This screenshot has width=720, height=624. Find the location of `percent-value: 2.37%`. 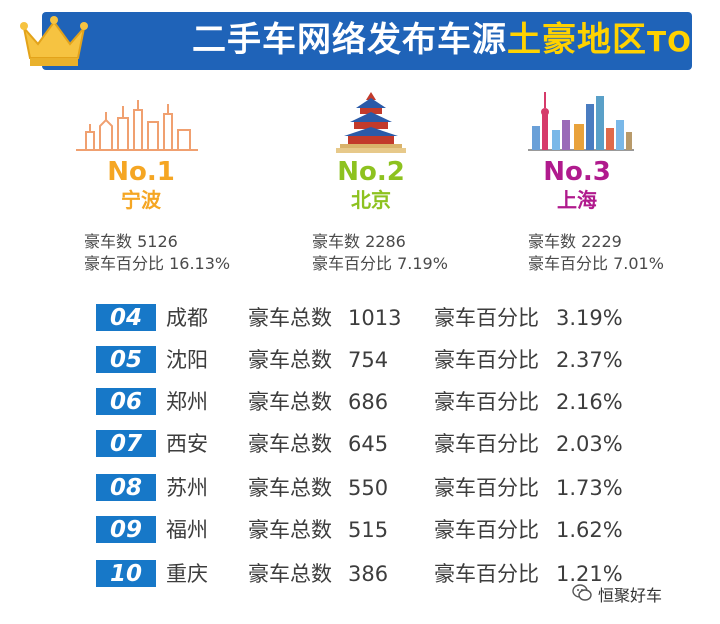

percent-value: 2.37% is located at coordinates (589, 360).